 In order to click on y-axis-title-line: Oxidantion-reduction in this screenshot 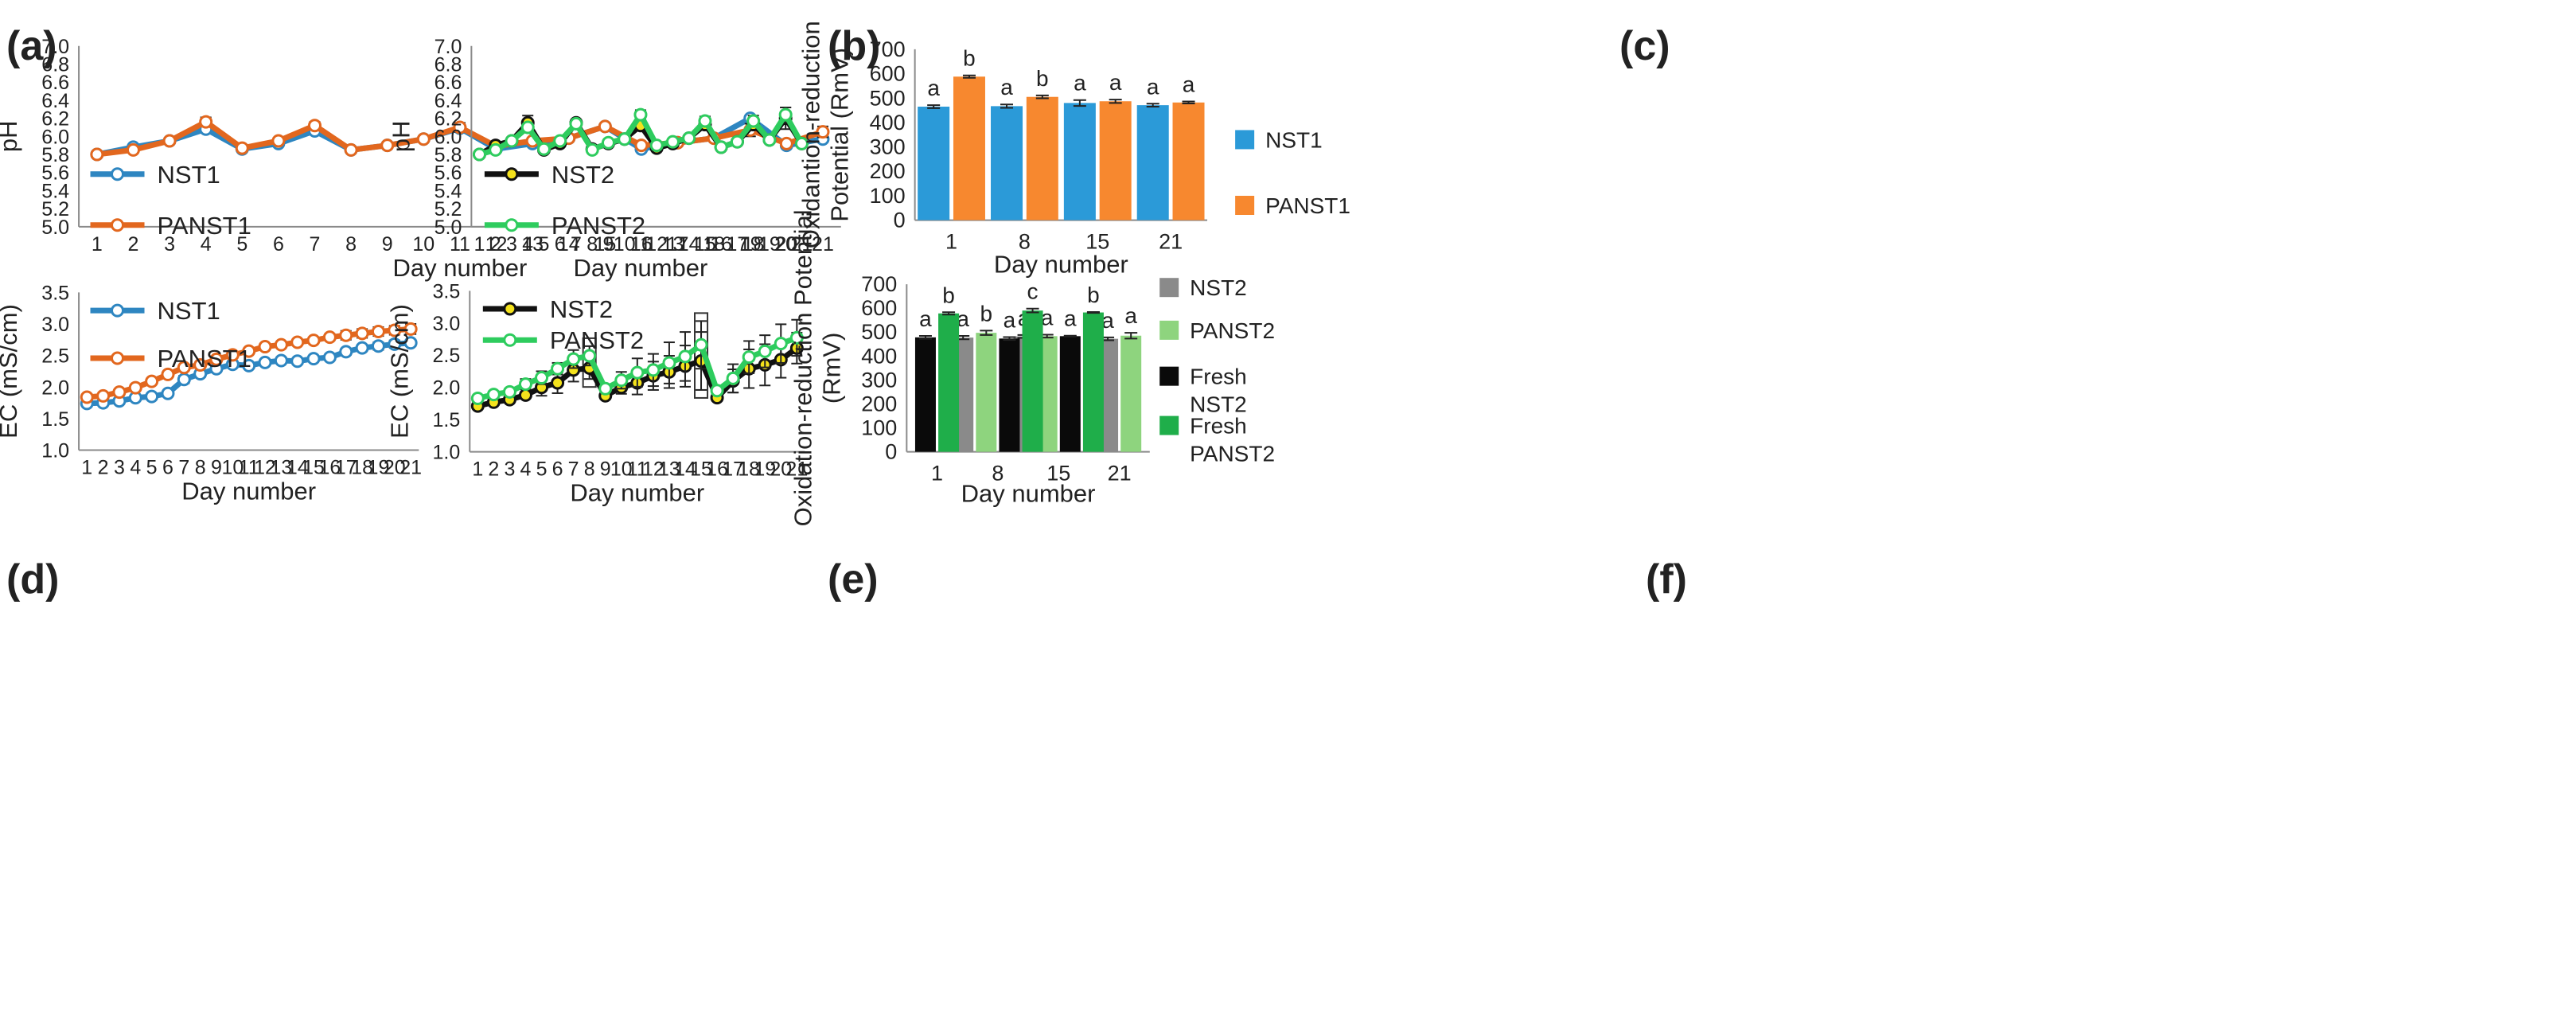, I will do `click(811, 134)`.